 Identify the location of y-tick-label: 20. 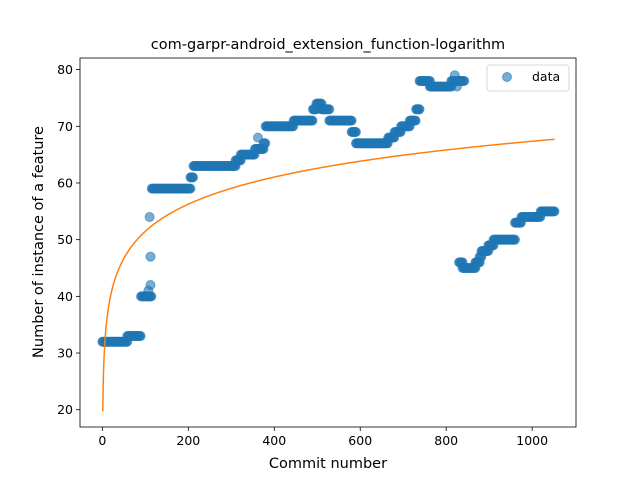
(65, 409).